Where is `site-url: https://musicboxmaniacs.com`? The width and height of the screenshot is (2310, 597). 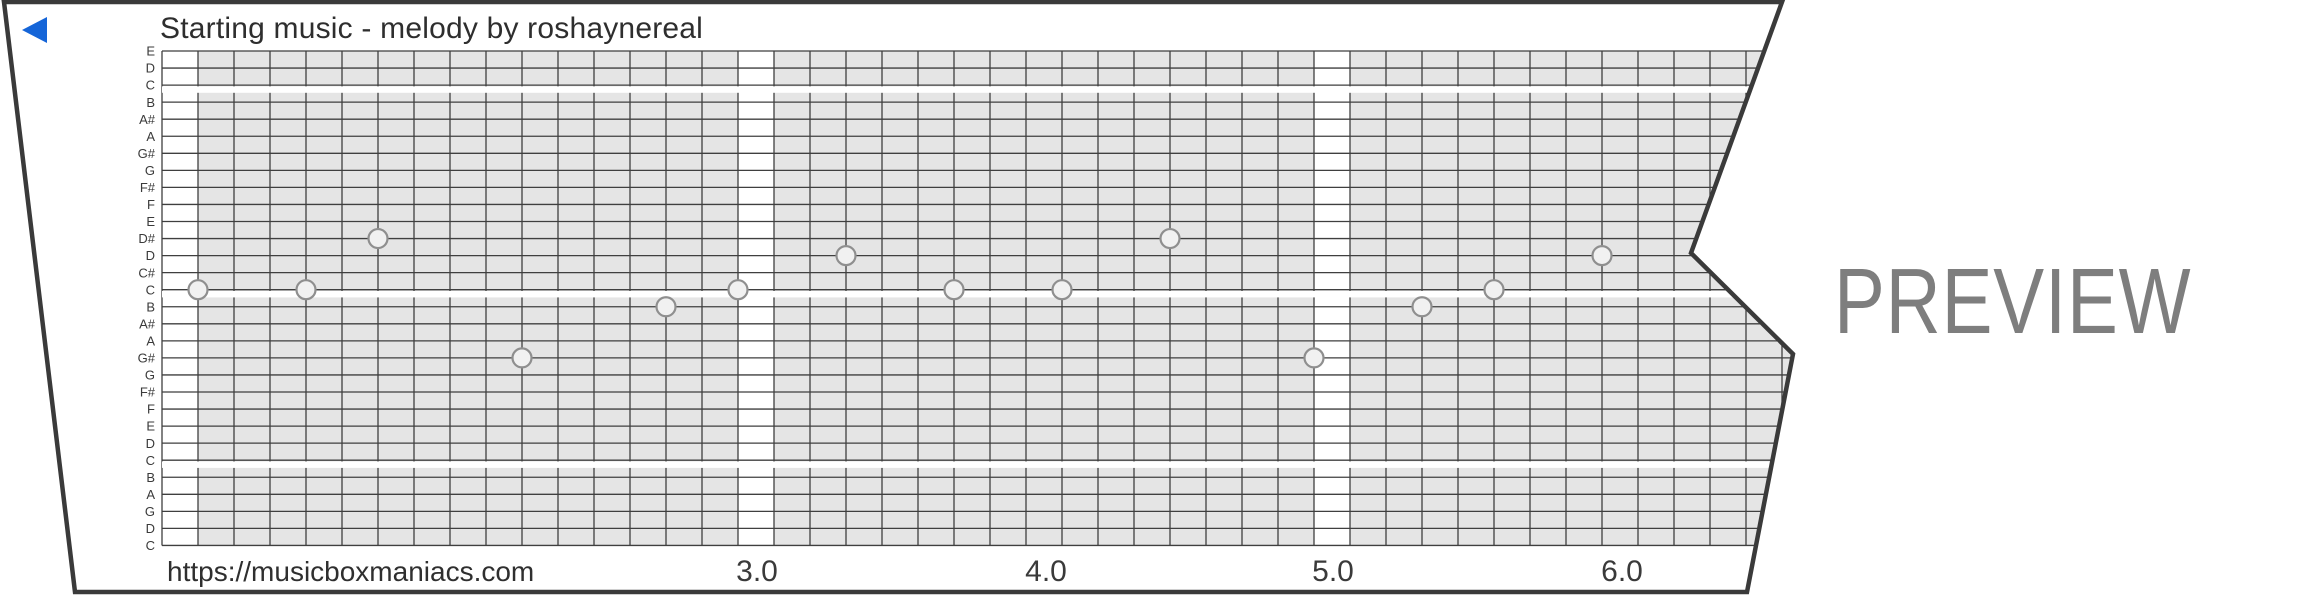
site-url: https://musicboxmaniacs.com is located at coordinates (351, 571).